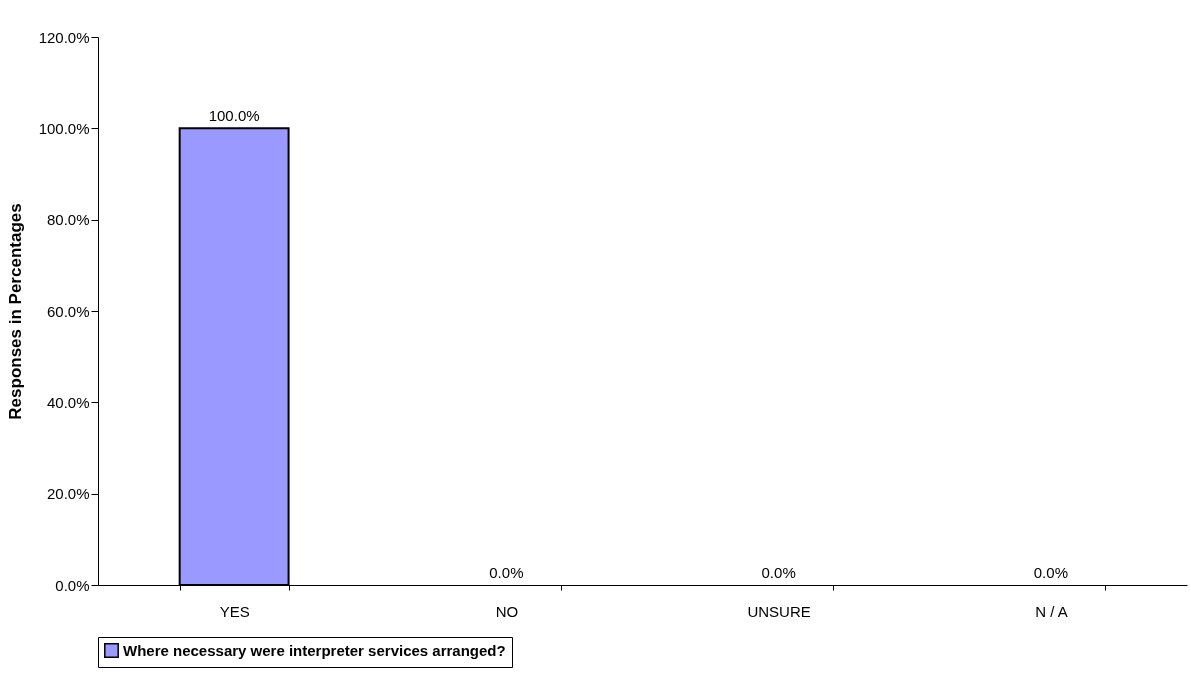  What do you see at coordinates (507, 611) in the screenshot?
I see `x-tick-label: NO` at bounding box center [507, 611].